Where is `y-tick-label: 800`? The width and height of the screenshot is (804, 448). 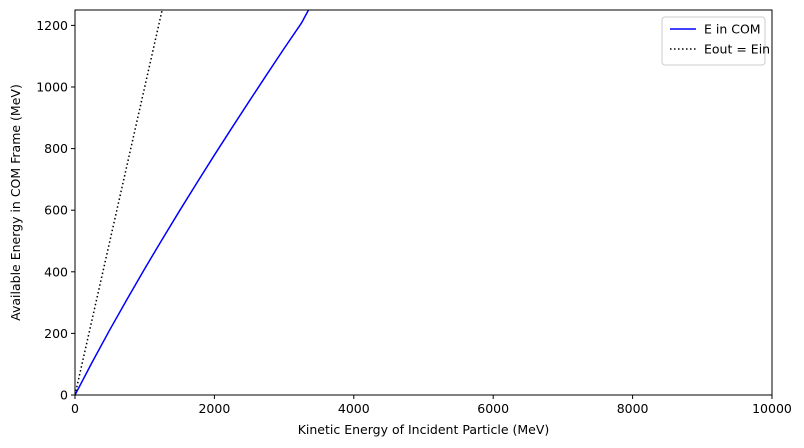 y-tick-label: 800 is located at coordinates (56, 148).